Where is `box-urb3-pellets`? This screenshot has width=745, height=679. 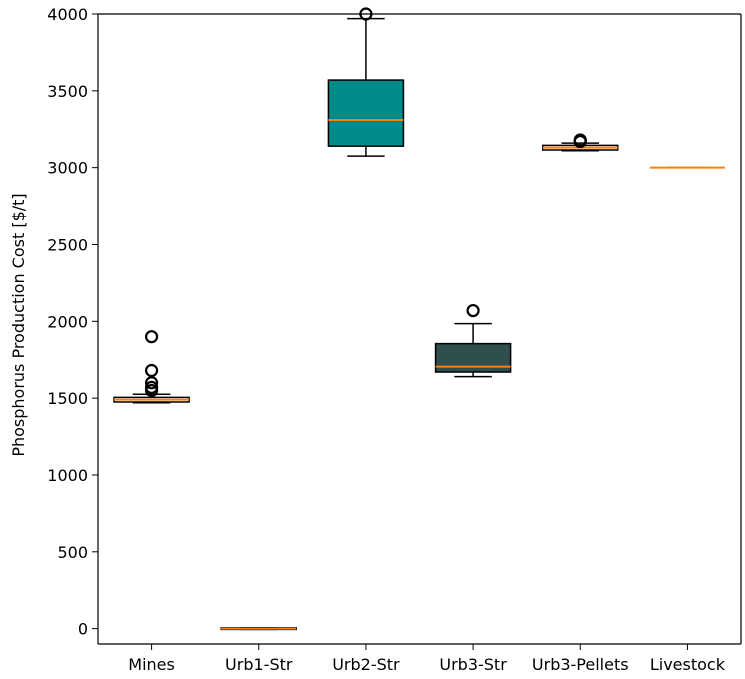
box-urb3-pellets is located at coordinates (580, 142).